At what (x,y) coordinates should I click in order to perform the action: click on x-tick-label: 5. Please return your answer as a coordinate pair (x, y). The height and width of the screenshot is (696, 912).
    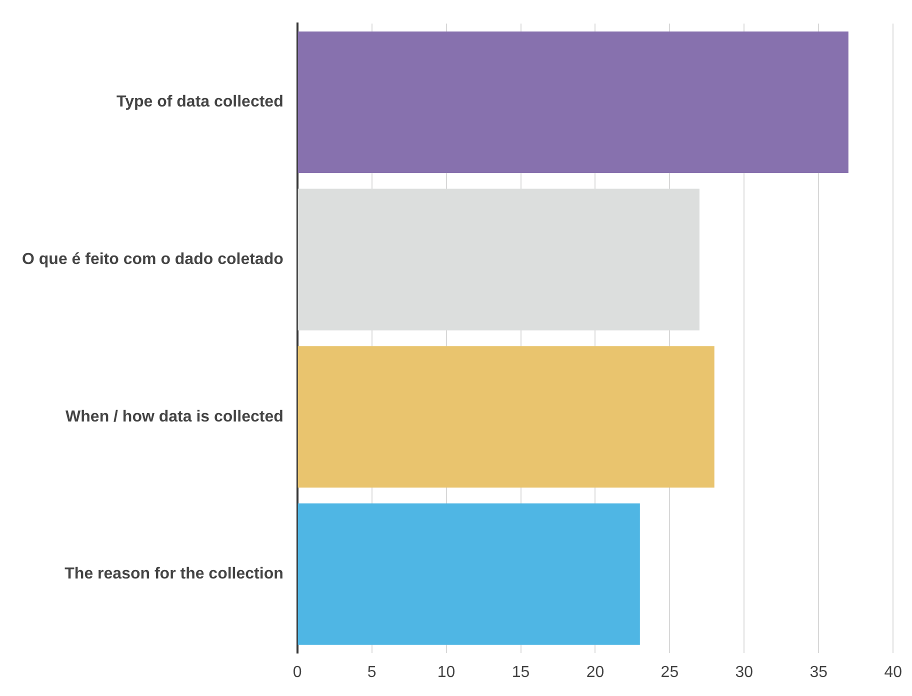
    Looking at the image, I should click on (371, 672).